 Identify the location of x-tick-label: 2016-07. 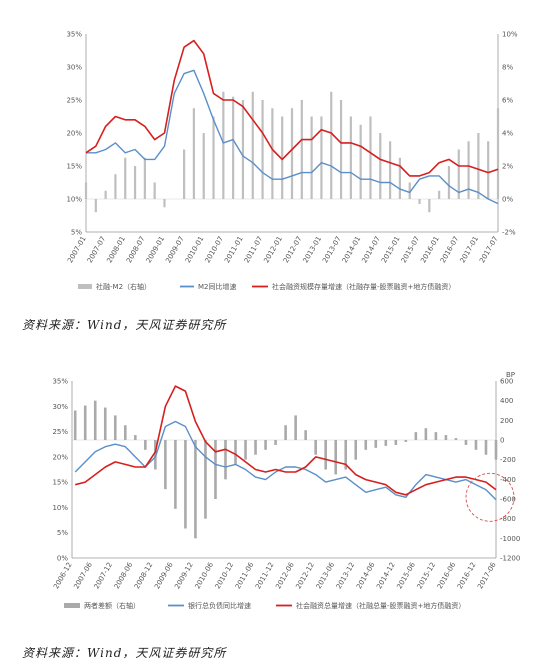
(450, 249).